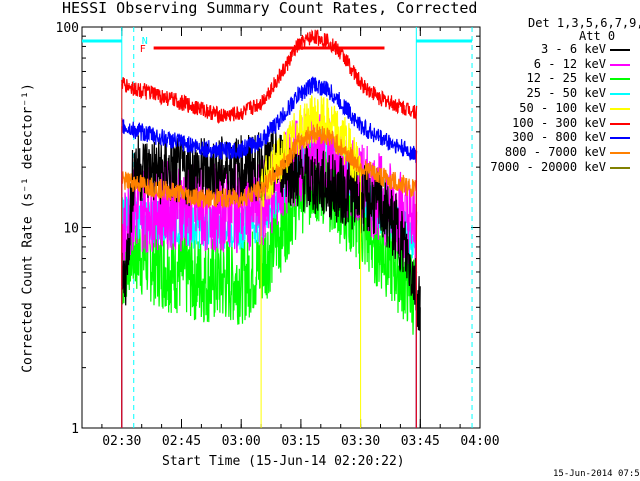  I want to click on legend-item: 50 - 100 keV, so click(556, 108).